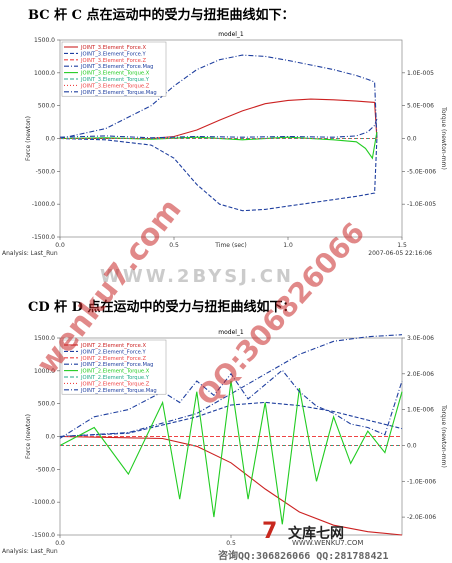 The height and width of the screenshot is (563, 452). I want to click on legend-entry-5: JOINT_2.Element_Torque.Y, so click(115, 378).